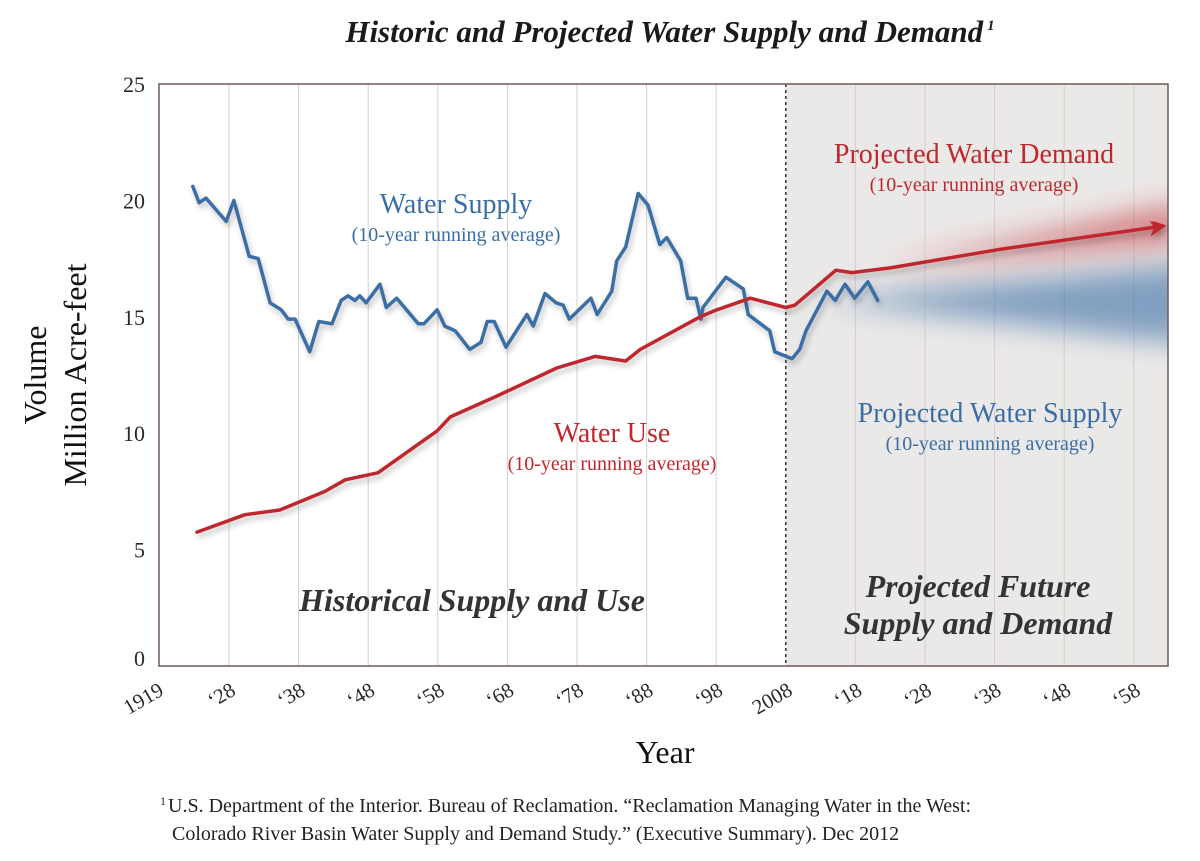 This screenshot has height=861, width=1200. Describe the element at coordinates (163, 801) in the screenshot. I see `footnote-marker: 1` at that location.